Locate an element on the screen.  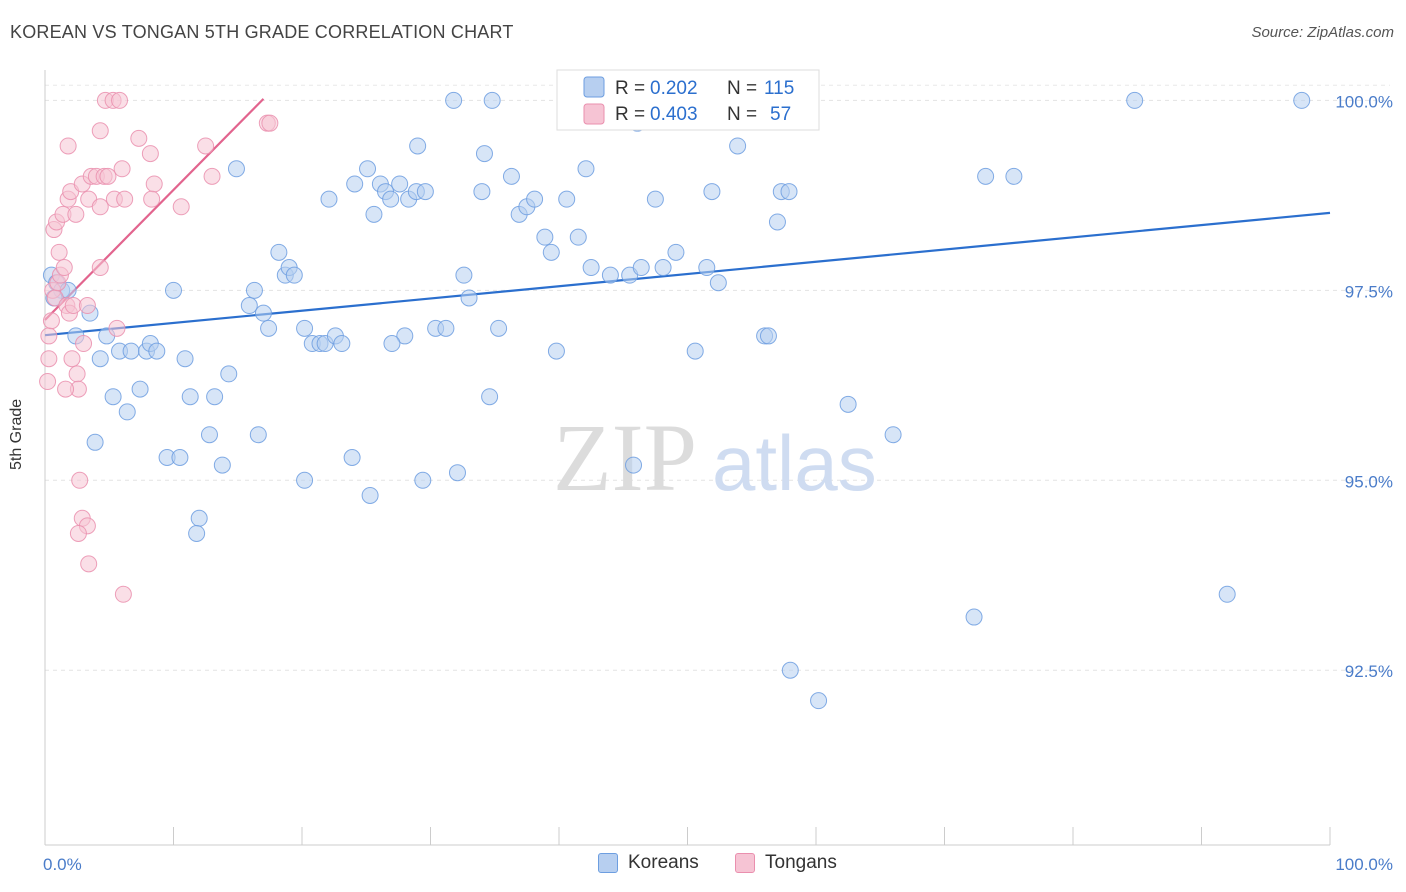
y-tick-label: 95.0% is located at coordinates (1369, 481).